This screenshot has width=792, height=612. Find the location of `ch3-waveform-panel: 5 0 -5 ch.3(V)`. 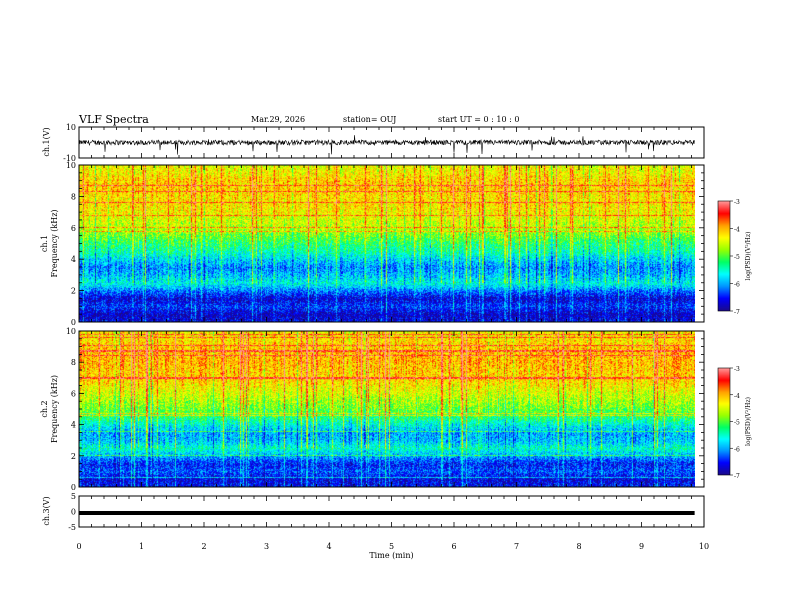

ch3-waveform-panel: 5 0 -5 ch.3(V) is located at coordinates (373, 512).